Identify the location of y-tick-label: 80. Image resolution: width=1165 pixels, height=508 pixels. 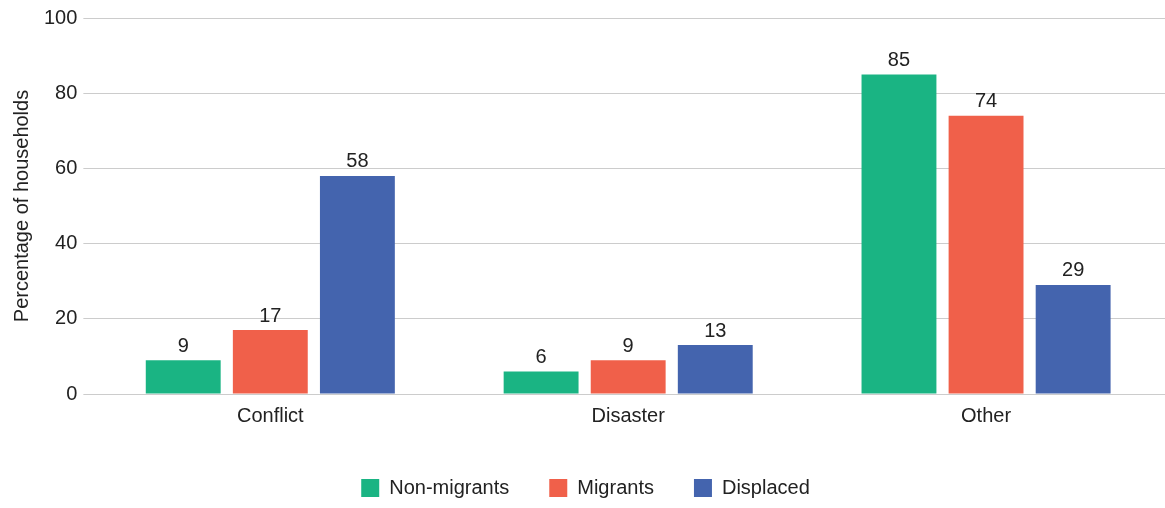
(66, 91).